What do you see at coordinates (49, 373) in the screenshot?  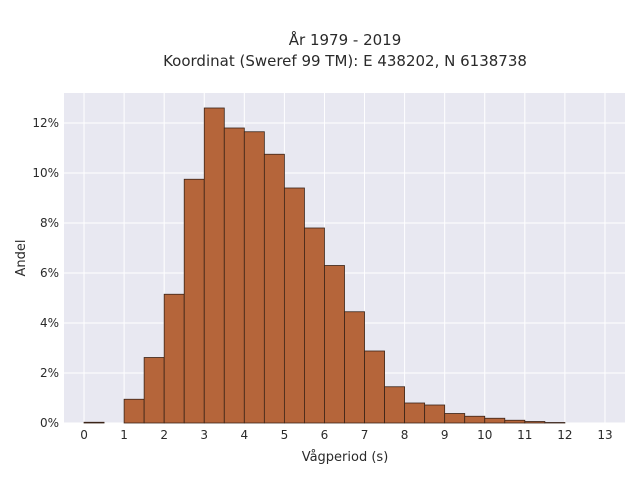 I see `y-tick-label: 2%` at bounding box center [49, 373].